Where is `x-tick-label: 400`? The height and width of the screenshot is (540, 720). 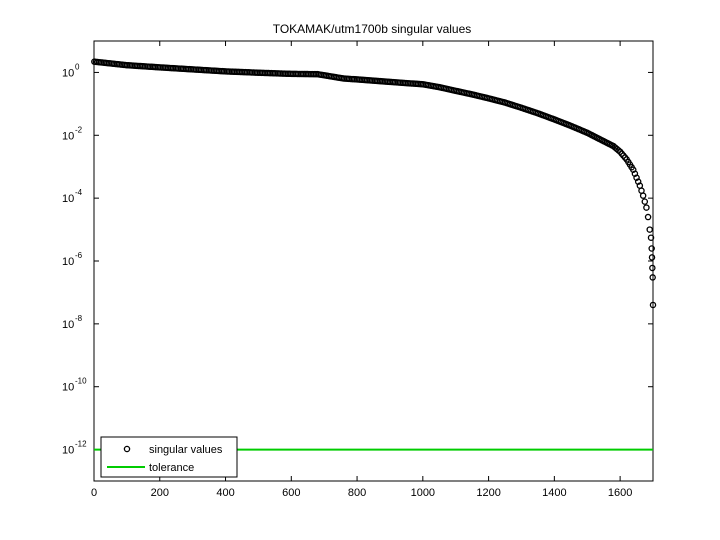 x-tick-label: 400 is located at coordinates (225, 493).